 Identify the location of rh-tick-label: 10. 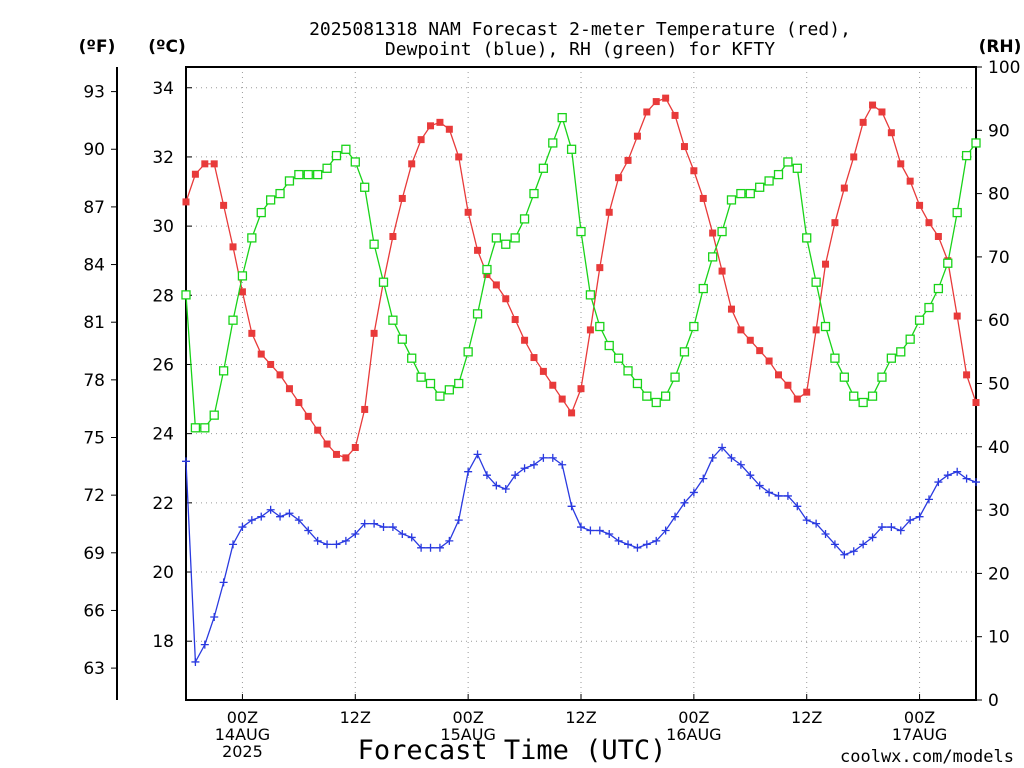
(999, 638).